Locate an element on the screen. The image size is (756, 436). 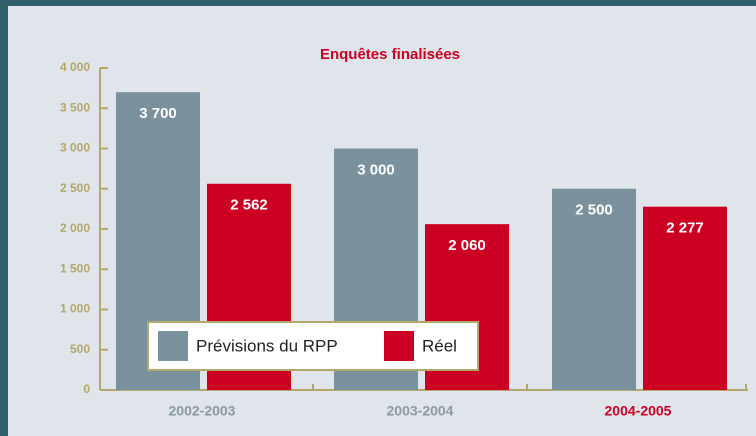
legend-label: Réel is located at coordinates (439, 345).